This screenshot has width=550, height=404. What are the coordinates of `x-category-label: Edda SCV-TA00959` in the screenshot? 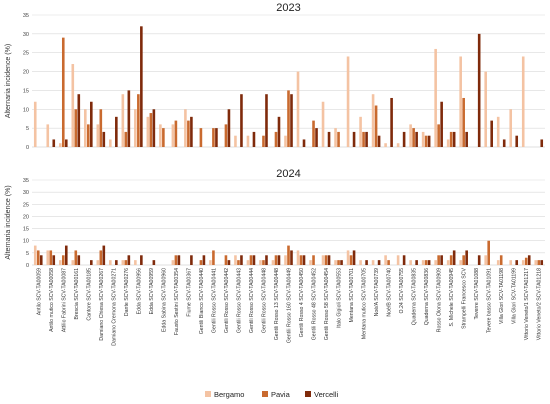 It's located at (152, 291).